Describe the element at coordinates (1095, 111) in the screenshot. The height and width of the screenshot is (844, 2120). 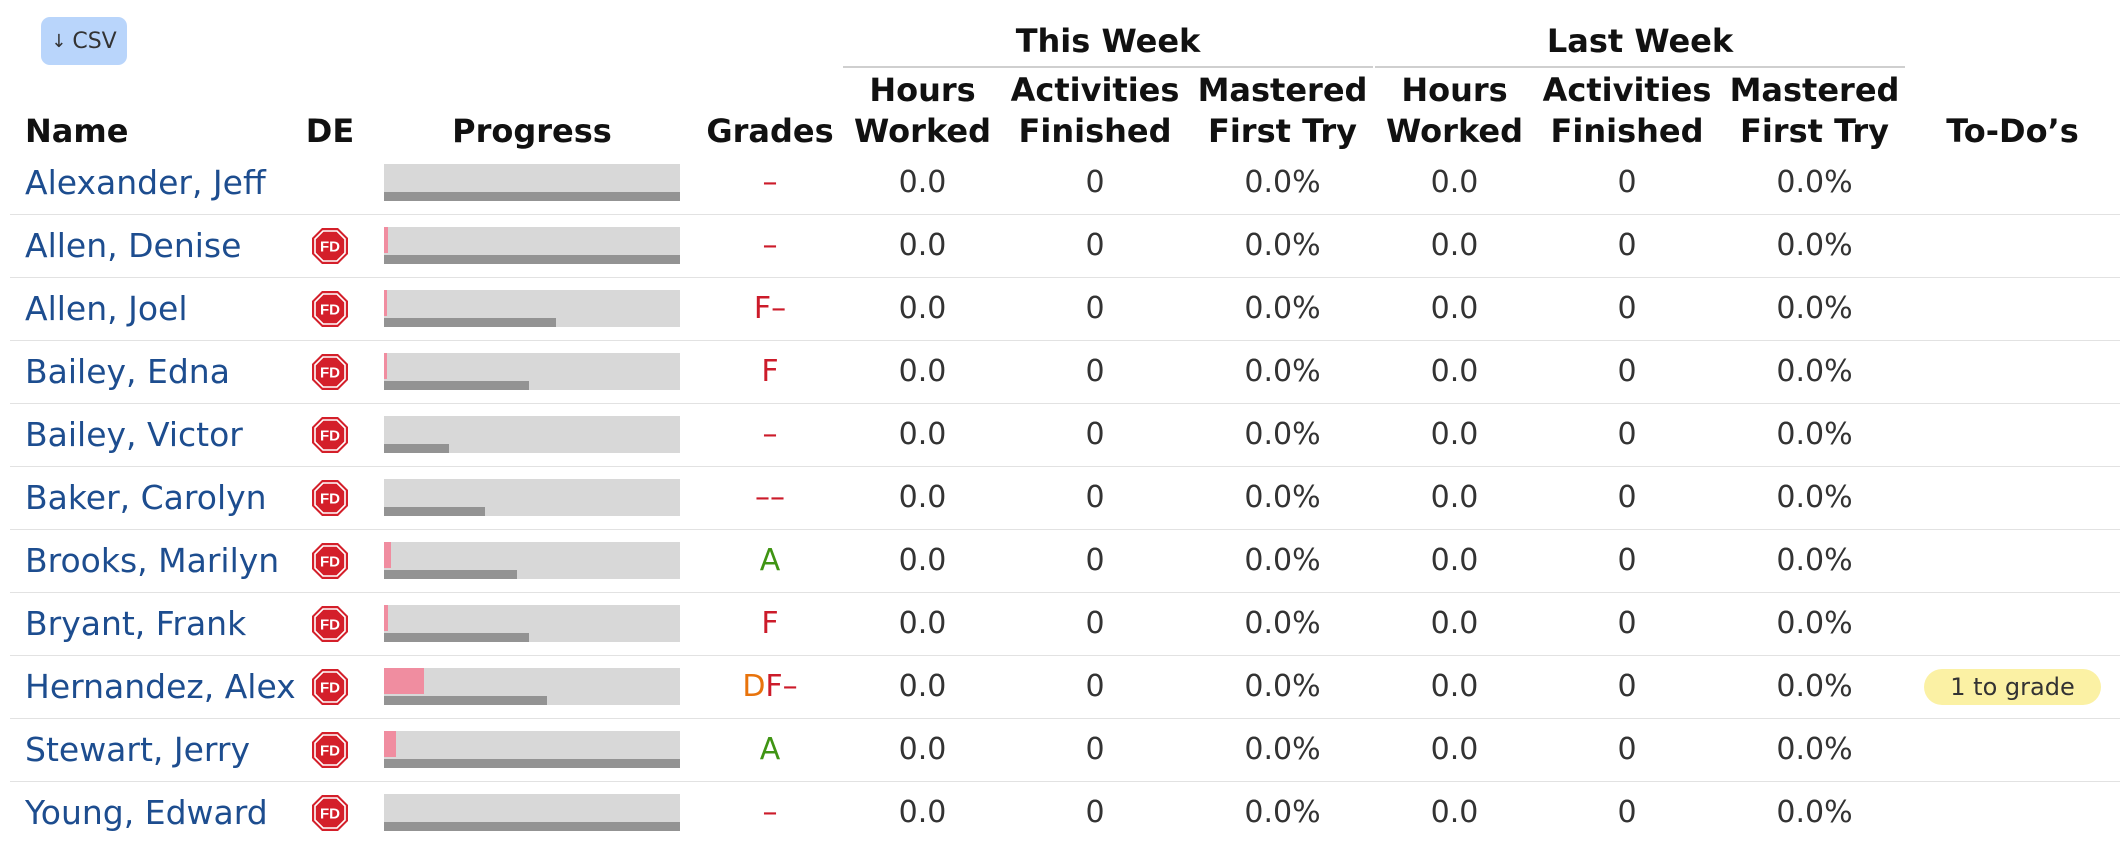
I see `column-header-this-week-activities: Activities Finished` at that location.